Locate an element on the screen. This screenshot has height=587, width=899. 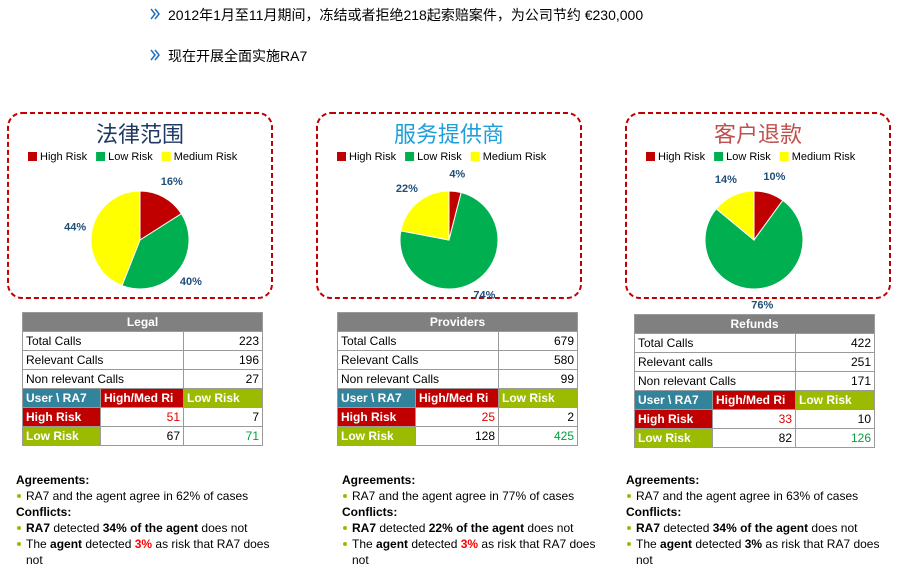
table-row: Relevant Calls 580 is located at coordinates (458, 360).